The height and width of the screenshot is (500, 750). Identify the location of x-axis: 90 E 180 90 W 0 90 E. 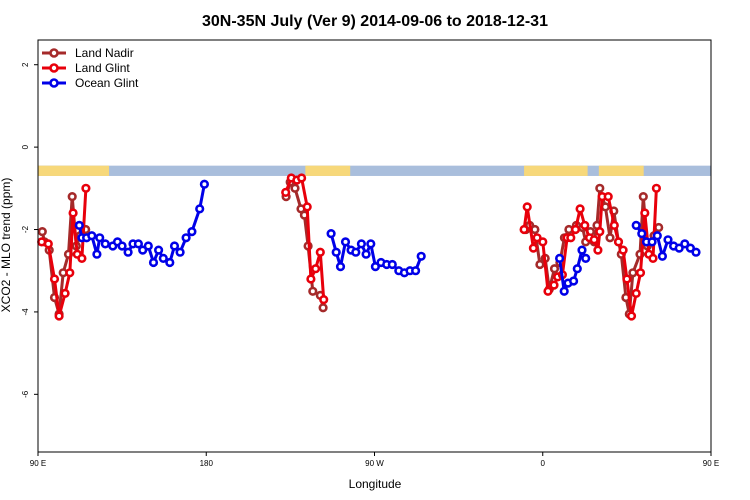
(374, 460).